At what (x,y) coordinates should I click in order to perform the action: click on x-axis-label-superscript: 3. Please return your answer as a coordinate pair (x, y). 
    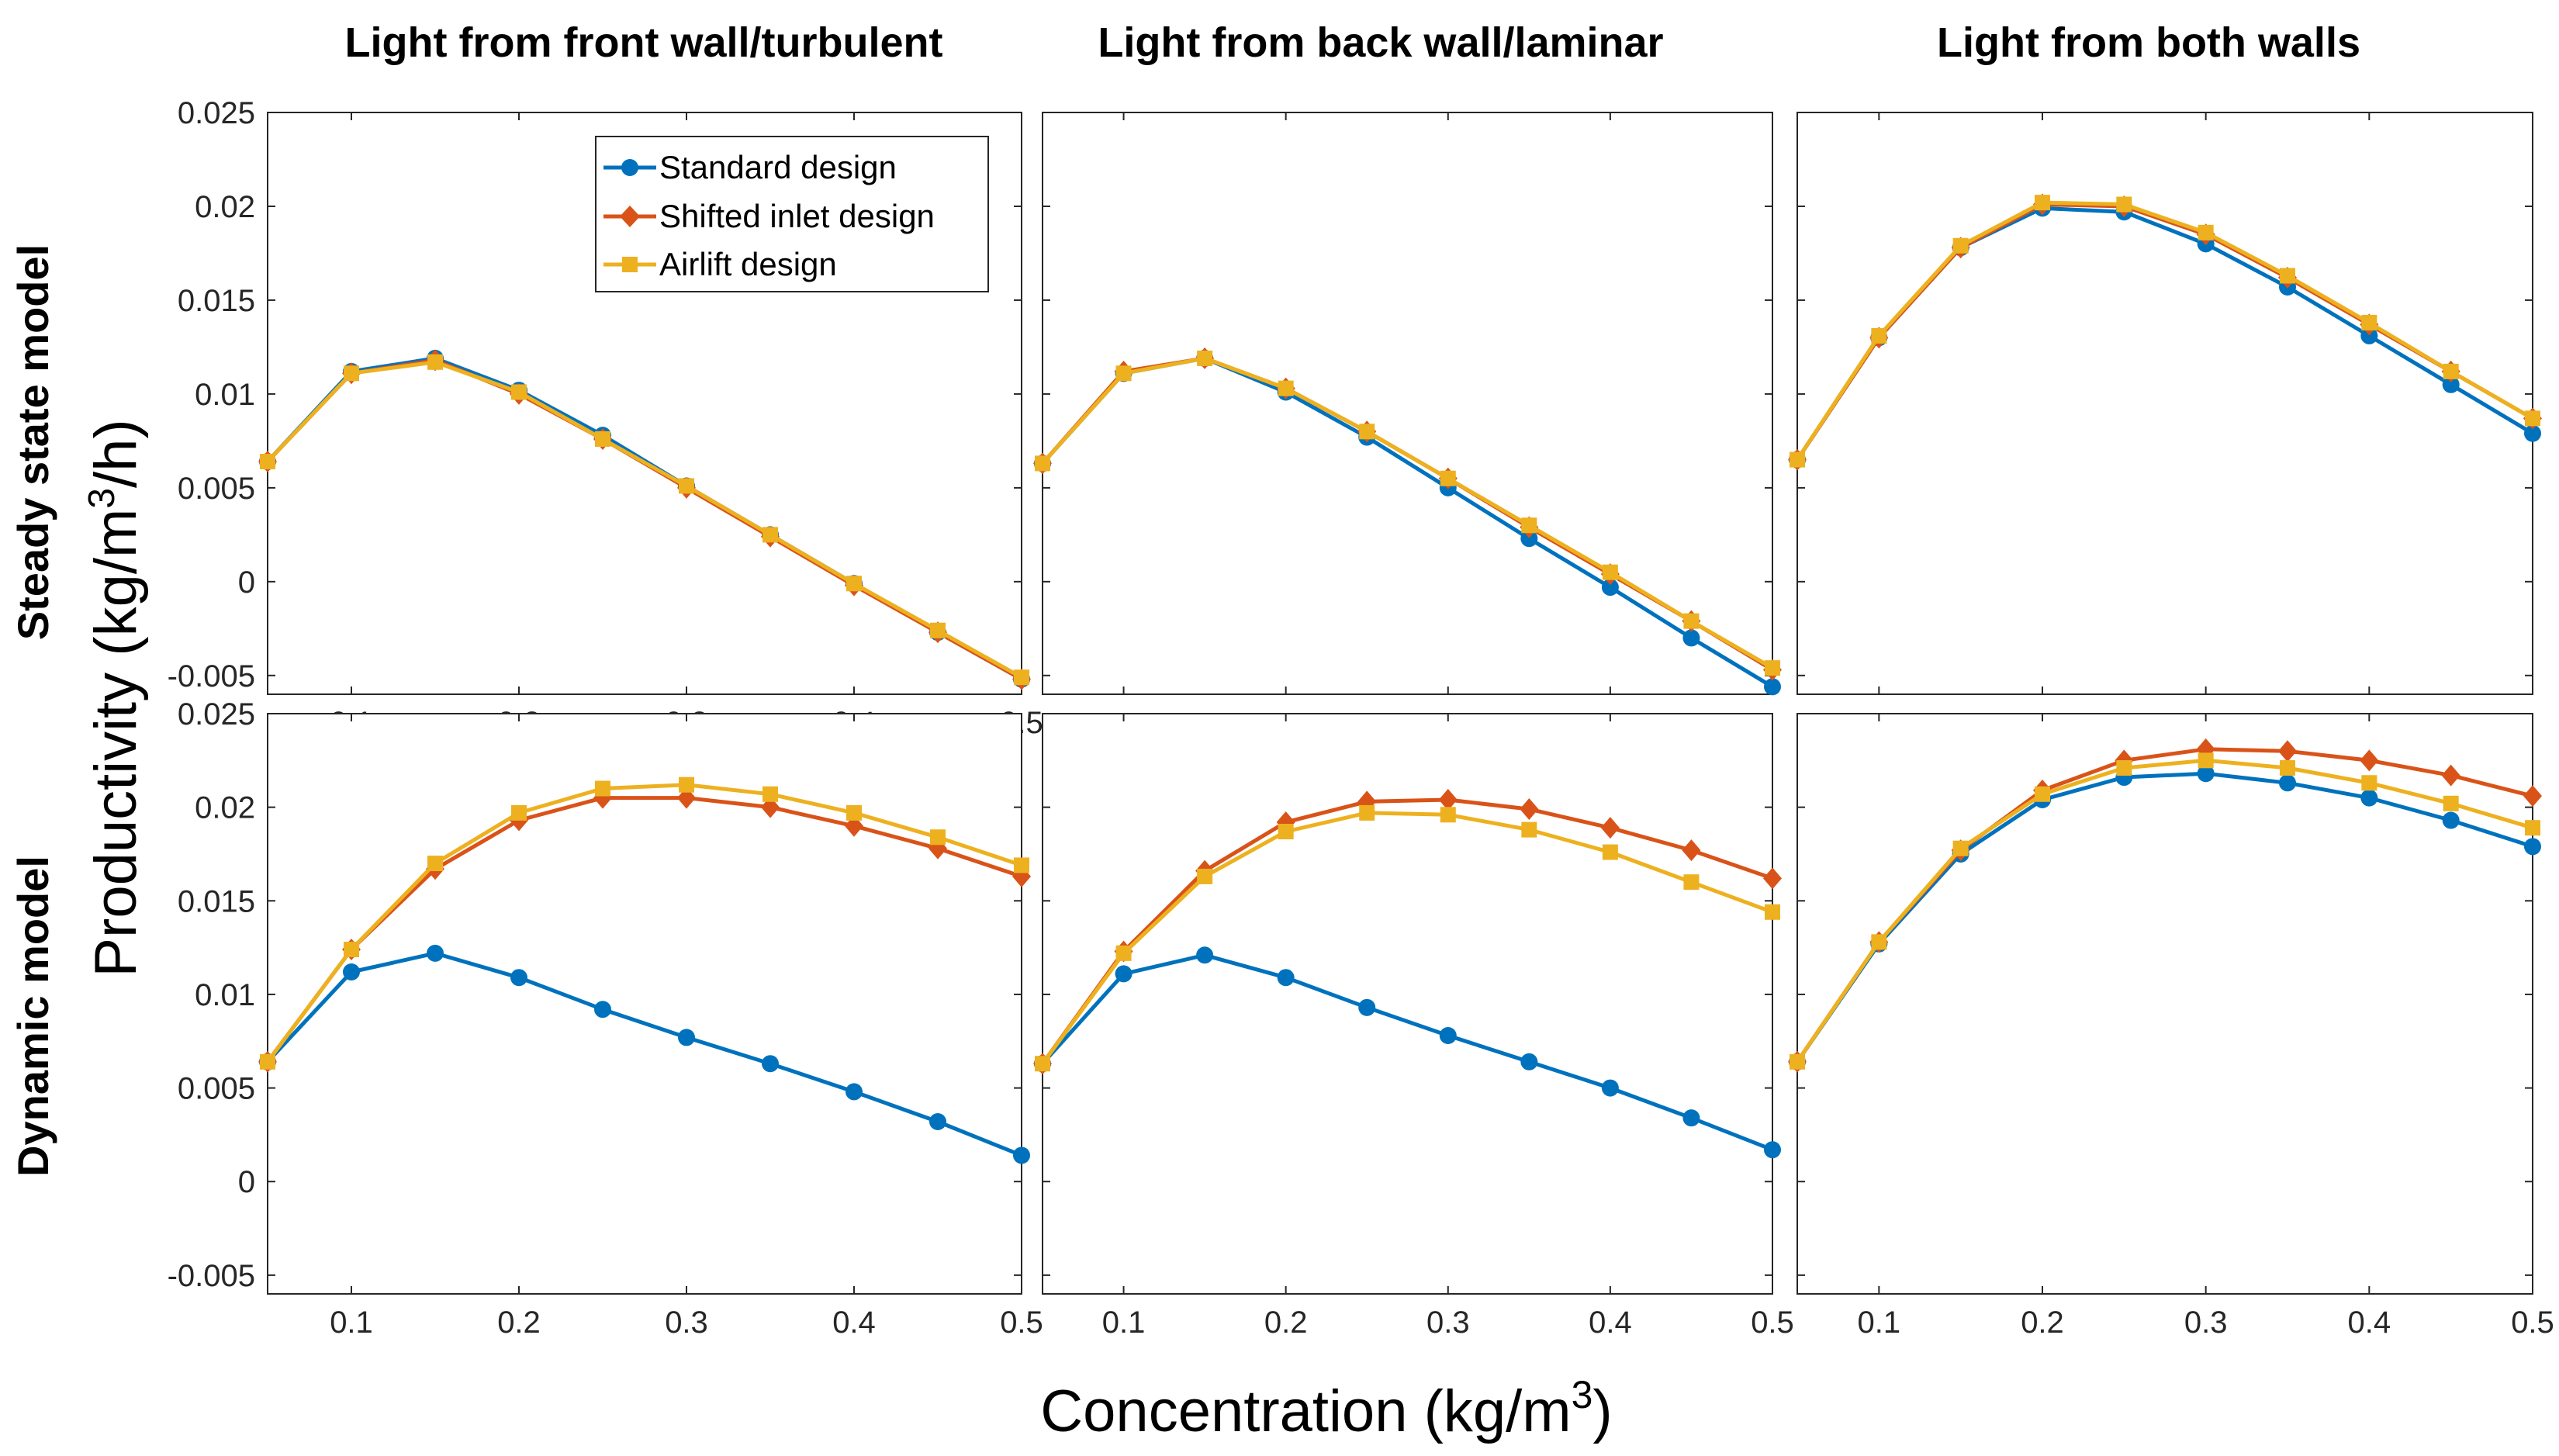
    Looking at the image, I should click on (1582, 1394).